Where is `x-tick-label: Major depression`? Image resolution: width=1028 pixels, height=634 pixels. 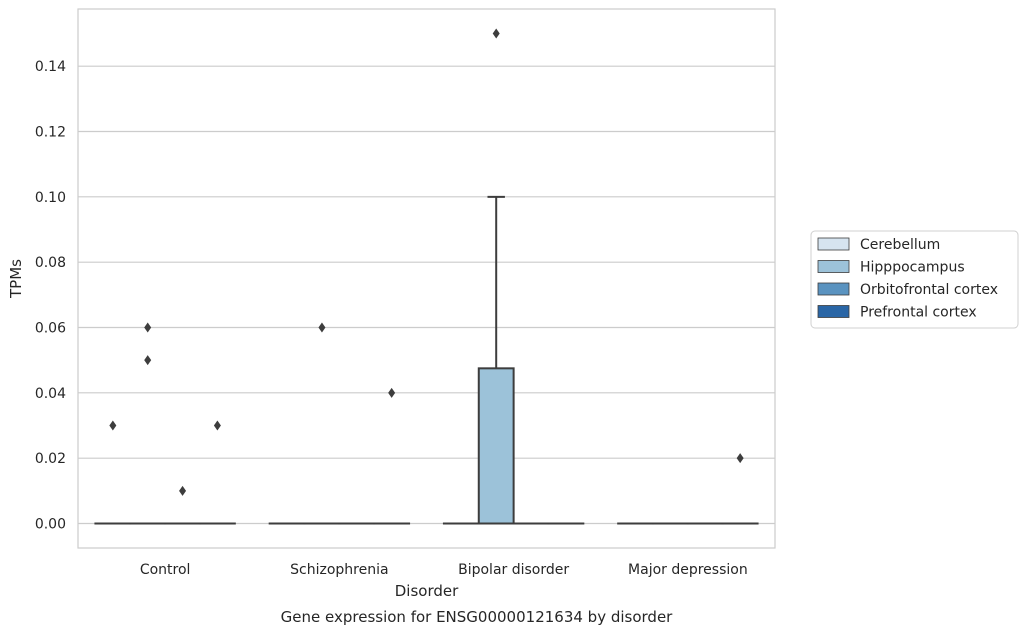 x-tick-label: Major depression is located at coordinates (688, 570).